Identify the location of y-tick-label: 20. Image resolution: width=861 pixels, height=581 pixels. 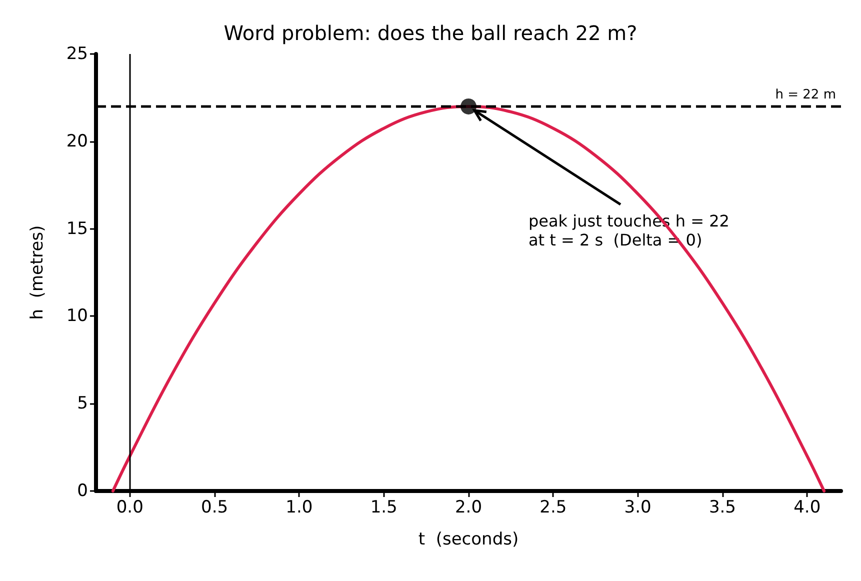
(77, 141).